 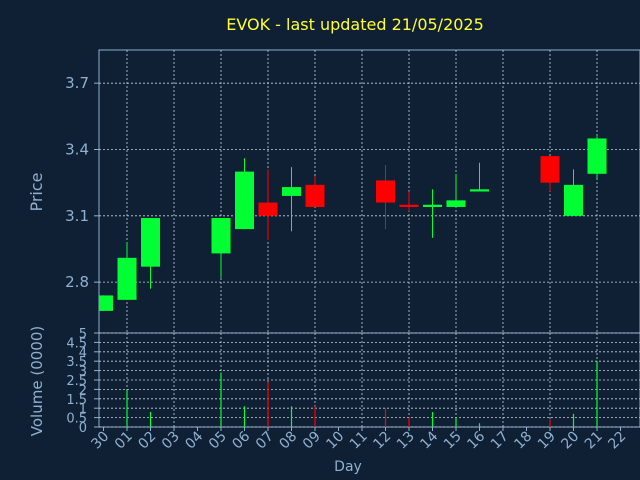 I want to click on volume-axis-label: Volume (0000), so click(x=37, y=381).